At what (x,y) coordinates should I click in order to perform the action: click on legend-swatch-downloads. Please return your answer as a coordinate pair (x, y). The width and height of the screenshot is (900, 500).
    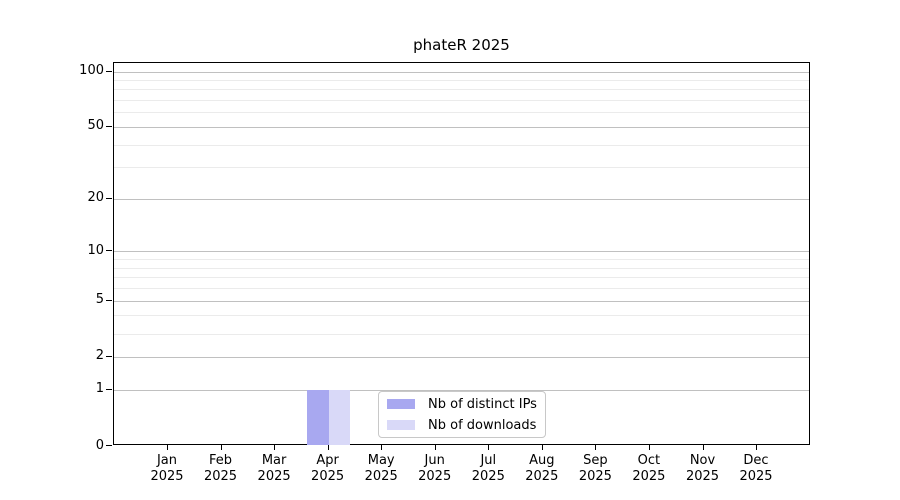
    Looking at the image, I should click on (401, 425).